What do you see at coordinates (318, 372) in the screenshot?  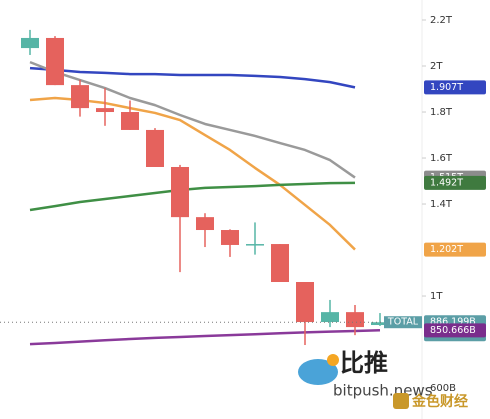 I see `bird-icon` at bounding box center [318, 372].